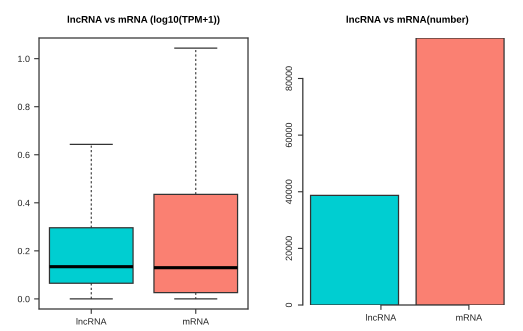  Describe the element at coordinates (24, 251) in the screenshot. I see `y-tick-label: 0.2` at that location.